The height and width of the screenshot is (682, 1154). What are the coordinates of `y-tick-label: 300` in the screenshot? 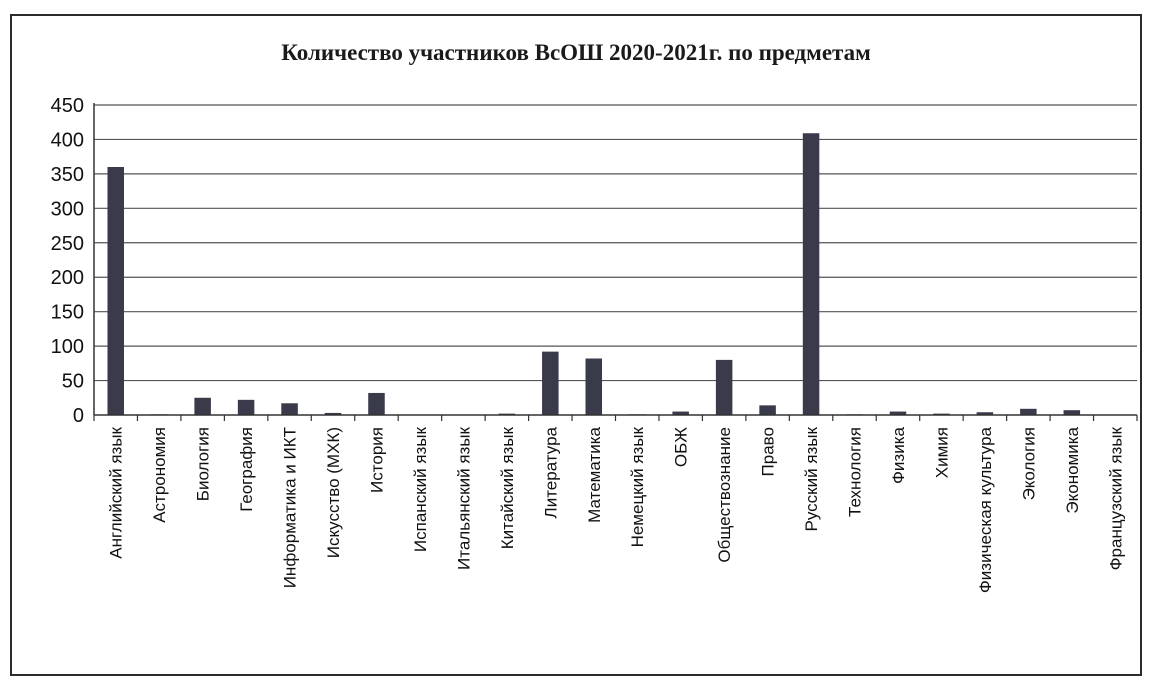 It's located at (67, 209).